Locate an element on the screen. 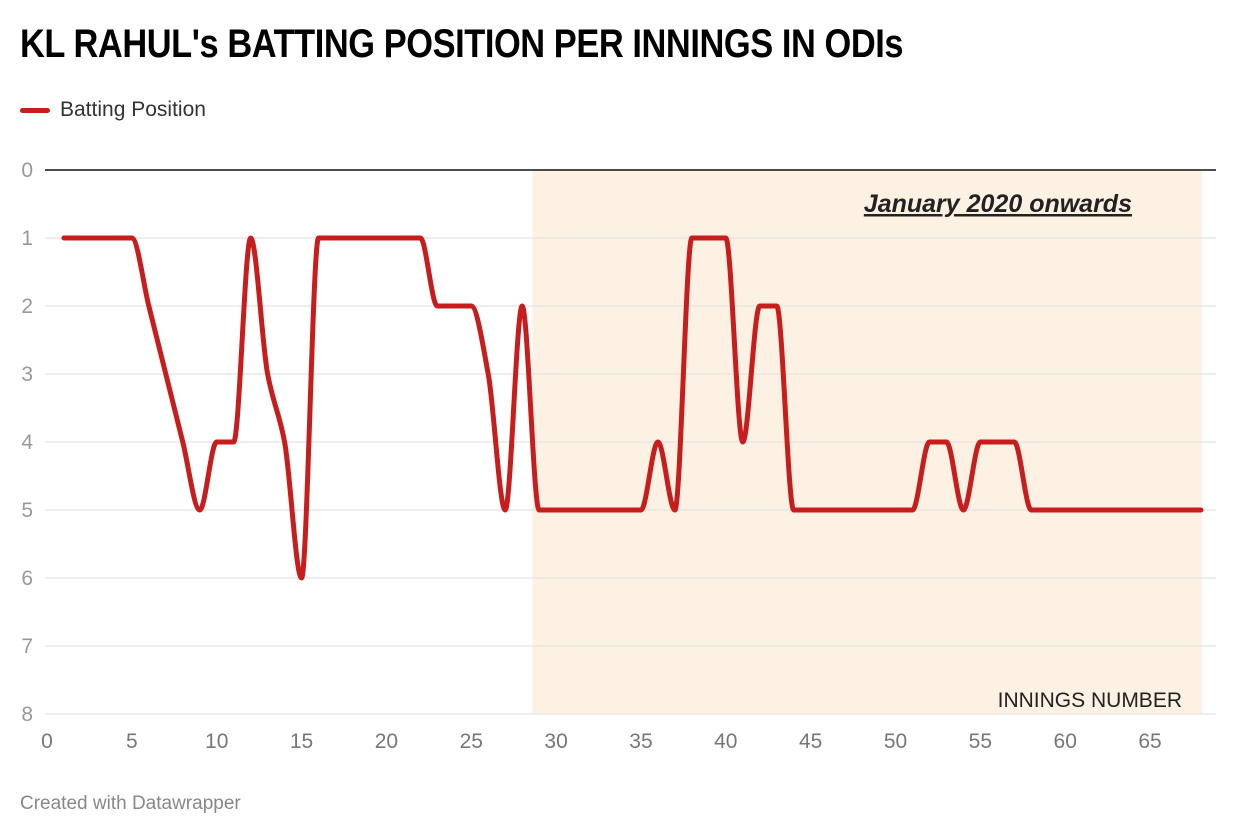 The height and width of the screenshot is (840, 1240). footer-credit: Created with Datawrapper is located at coordinates (130, 803).